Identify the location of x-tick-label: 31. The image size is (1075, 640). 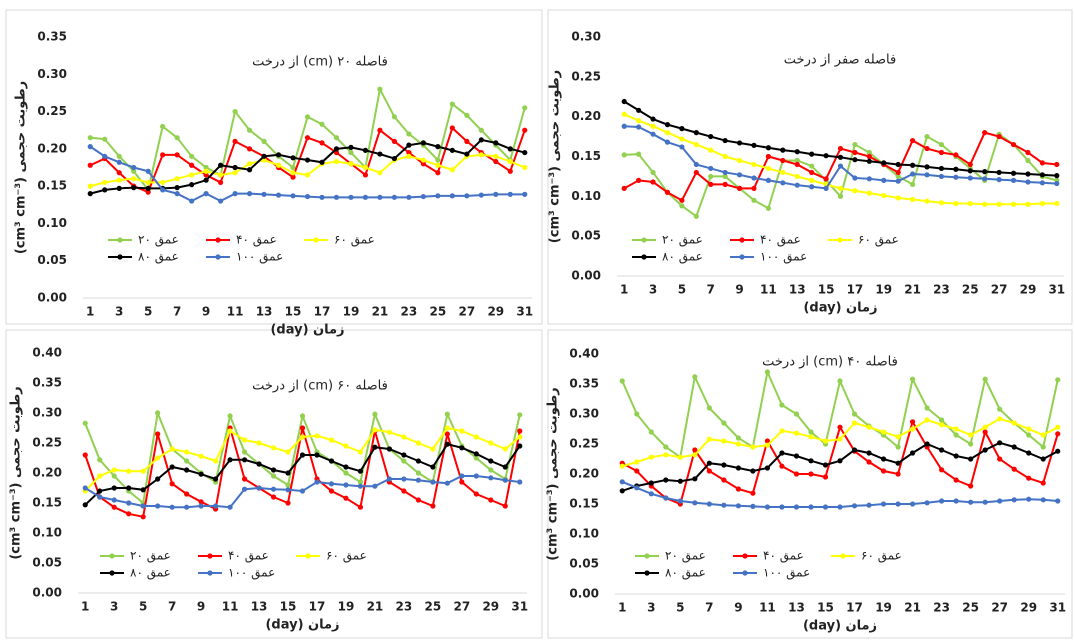
(519, 607).